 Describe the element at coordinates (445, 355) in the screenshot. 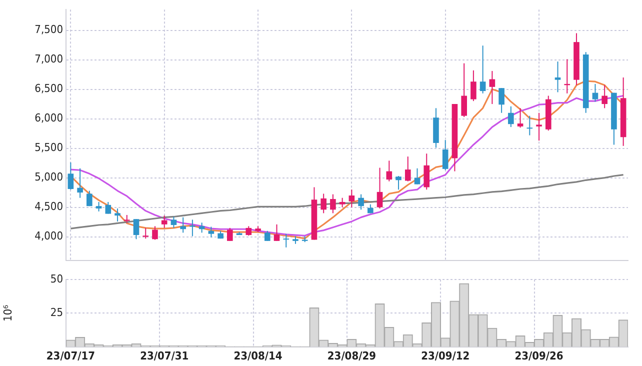

I see `x-tick-label: 23/09/12` at that location.